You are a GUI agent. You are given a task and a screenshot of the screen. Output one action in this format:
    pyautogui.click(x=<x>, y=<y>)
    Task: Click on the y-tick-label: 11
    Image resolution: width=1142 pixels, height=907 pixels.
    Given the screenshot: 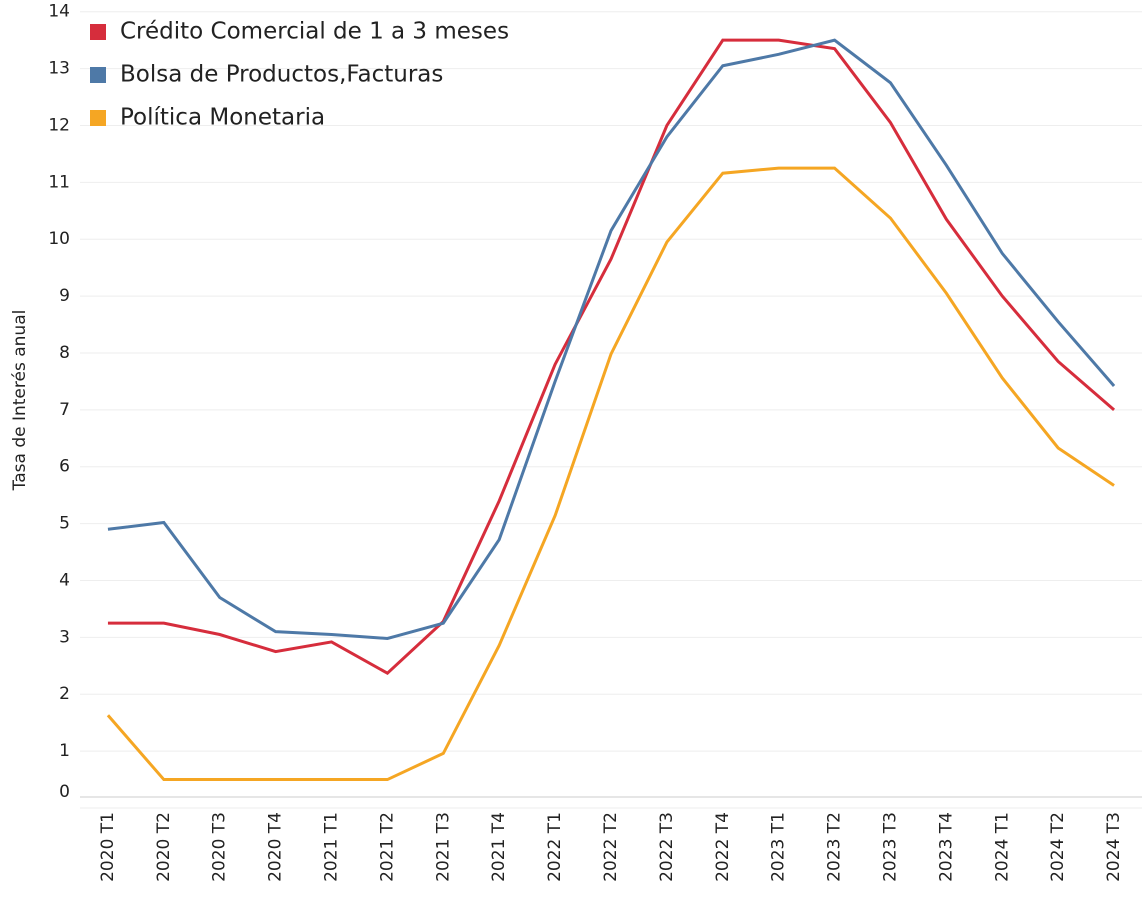 What is the action you would take?
    pyautogui.click(x=59, y=182)
    